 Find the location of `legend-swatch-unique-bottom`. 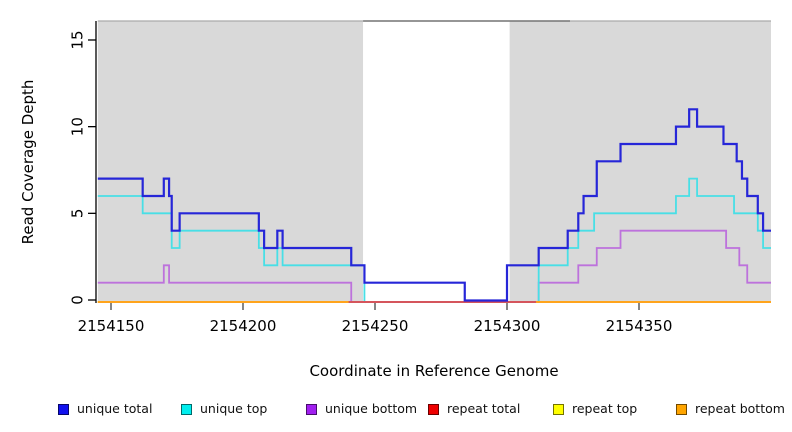

legend-swatch-unique-bottom is located at coordinates (311, 409).